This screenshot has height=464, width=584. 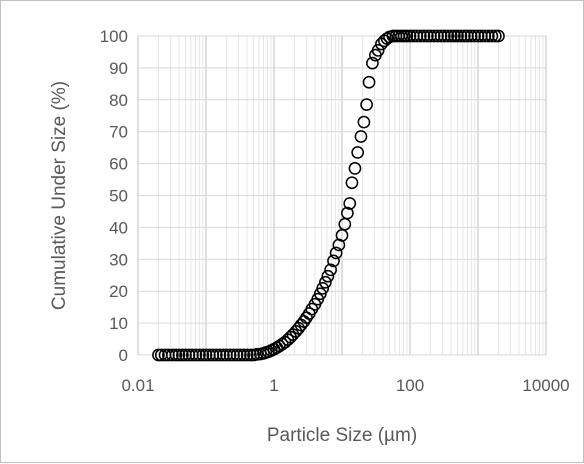 What do you see at coordinates (118, 196) in the screenshot?
I see `y-tick-label: 50` at bounding box center [118, 196].